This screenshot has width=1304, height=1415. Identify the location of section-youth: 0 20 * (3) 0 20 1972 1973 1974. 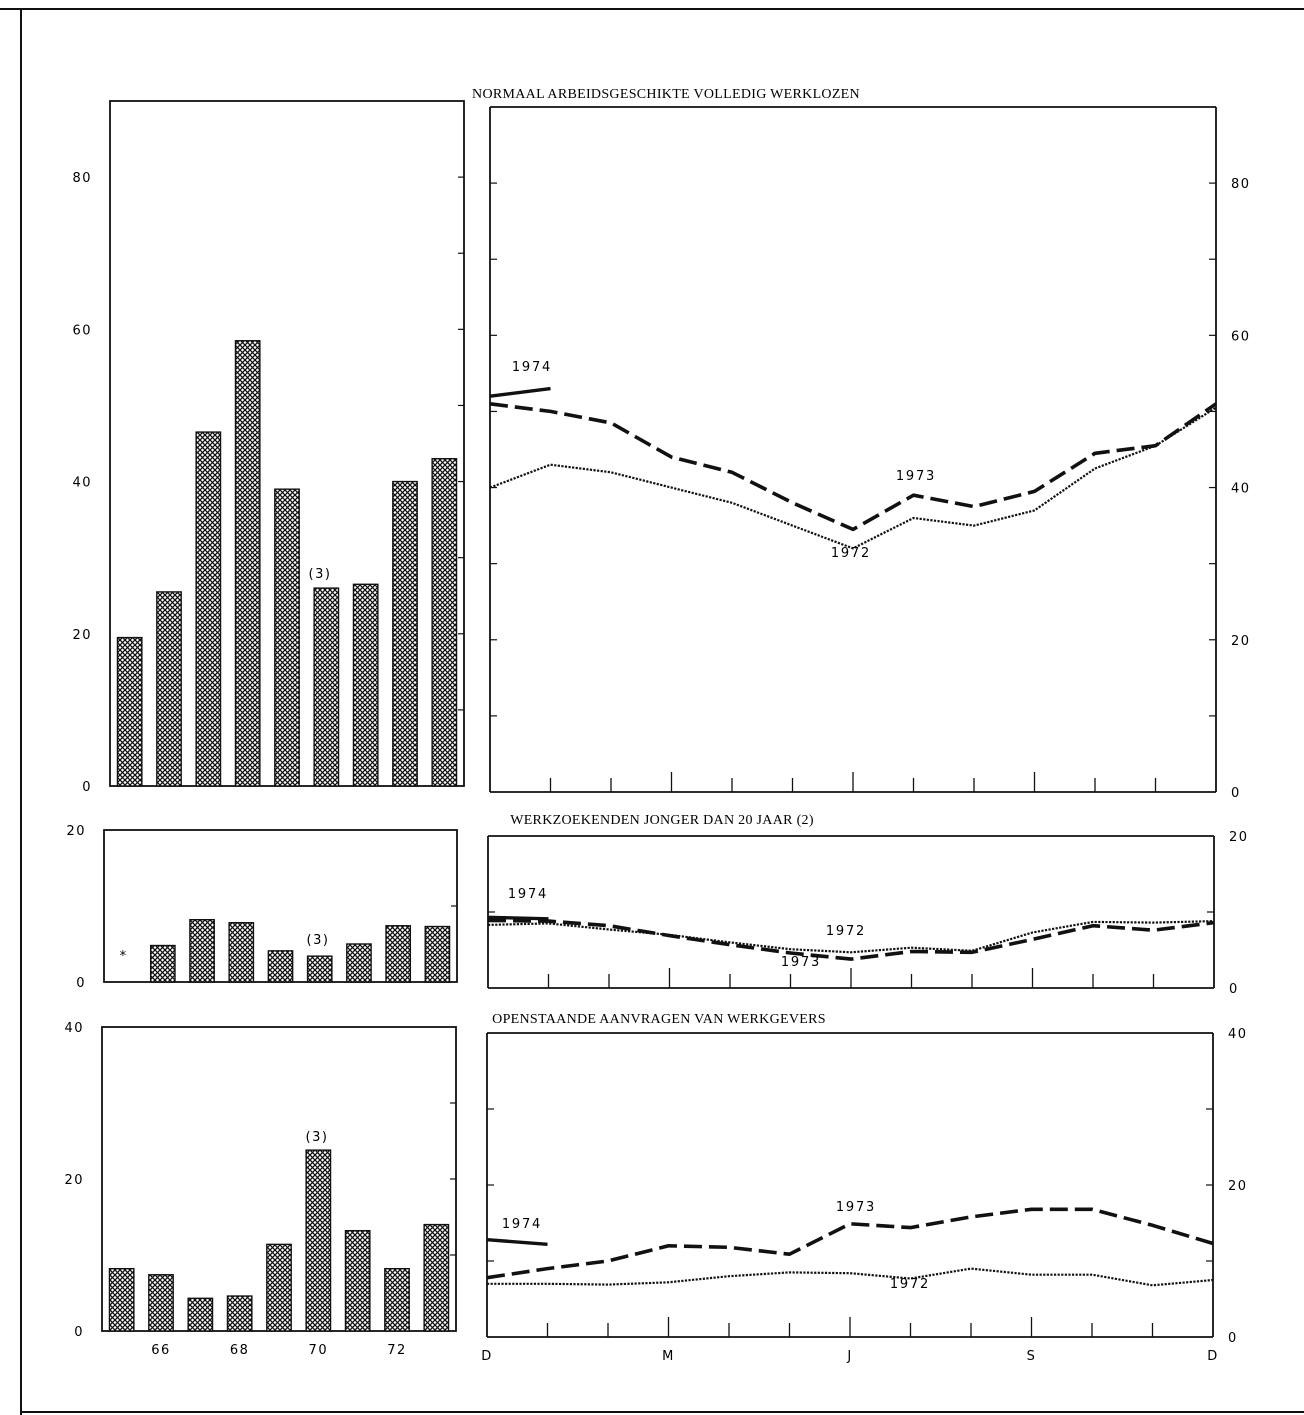
(657, 910).